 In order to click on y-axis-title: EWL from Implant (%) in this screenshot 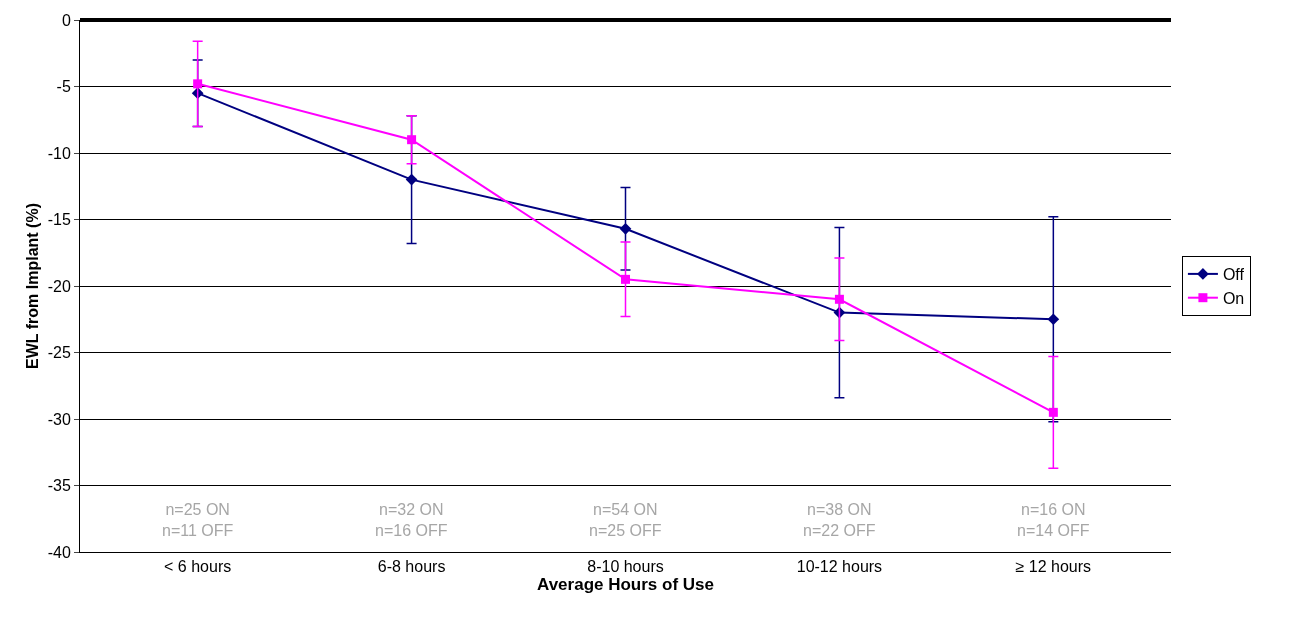, I will do `click(32, 286)`.